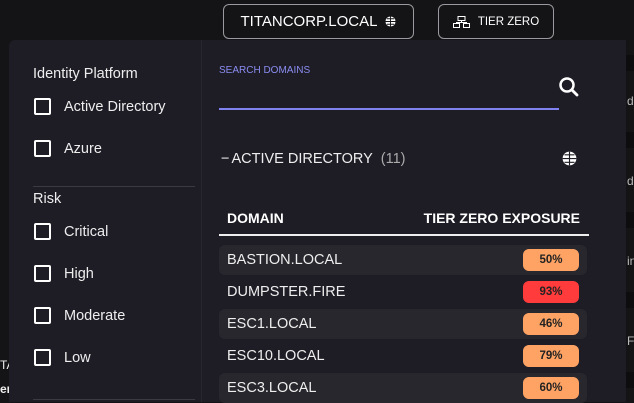 The image size is (634, 403). Describe the element at coordinates (403, 388) in the screenshot. I see `table-row: ESC3.LOCAL 60%` at that location.